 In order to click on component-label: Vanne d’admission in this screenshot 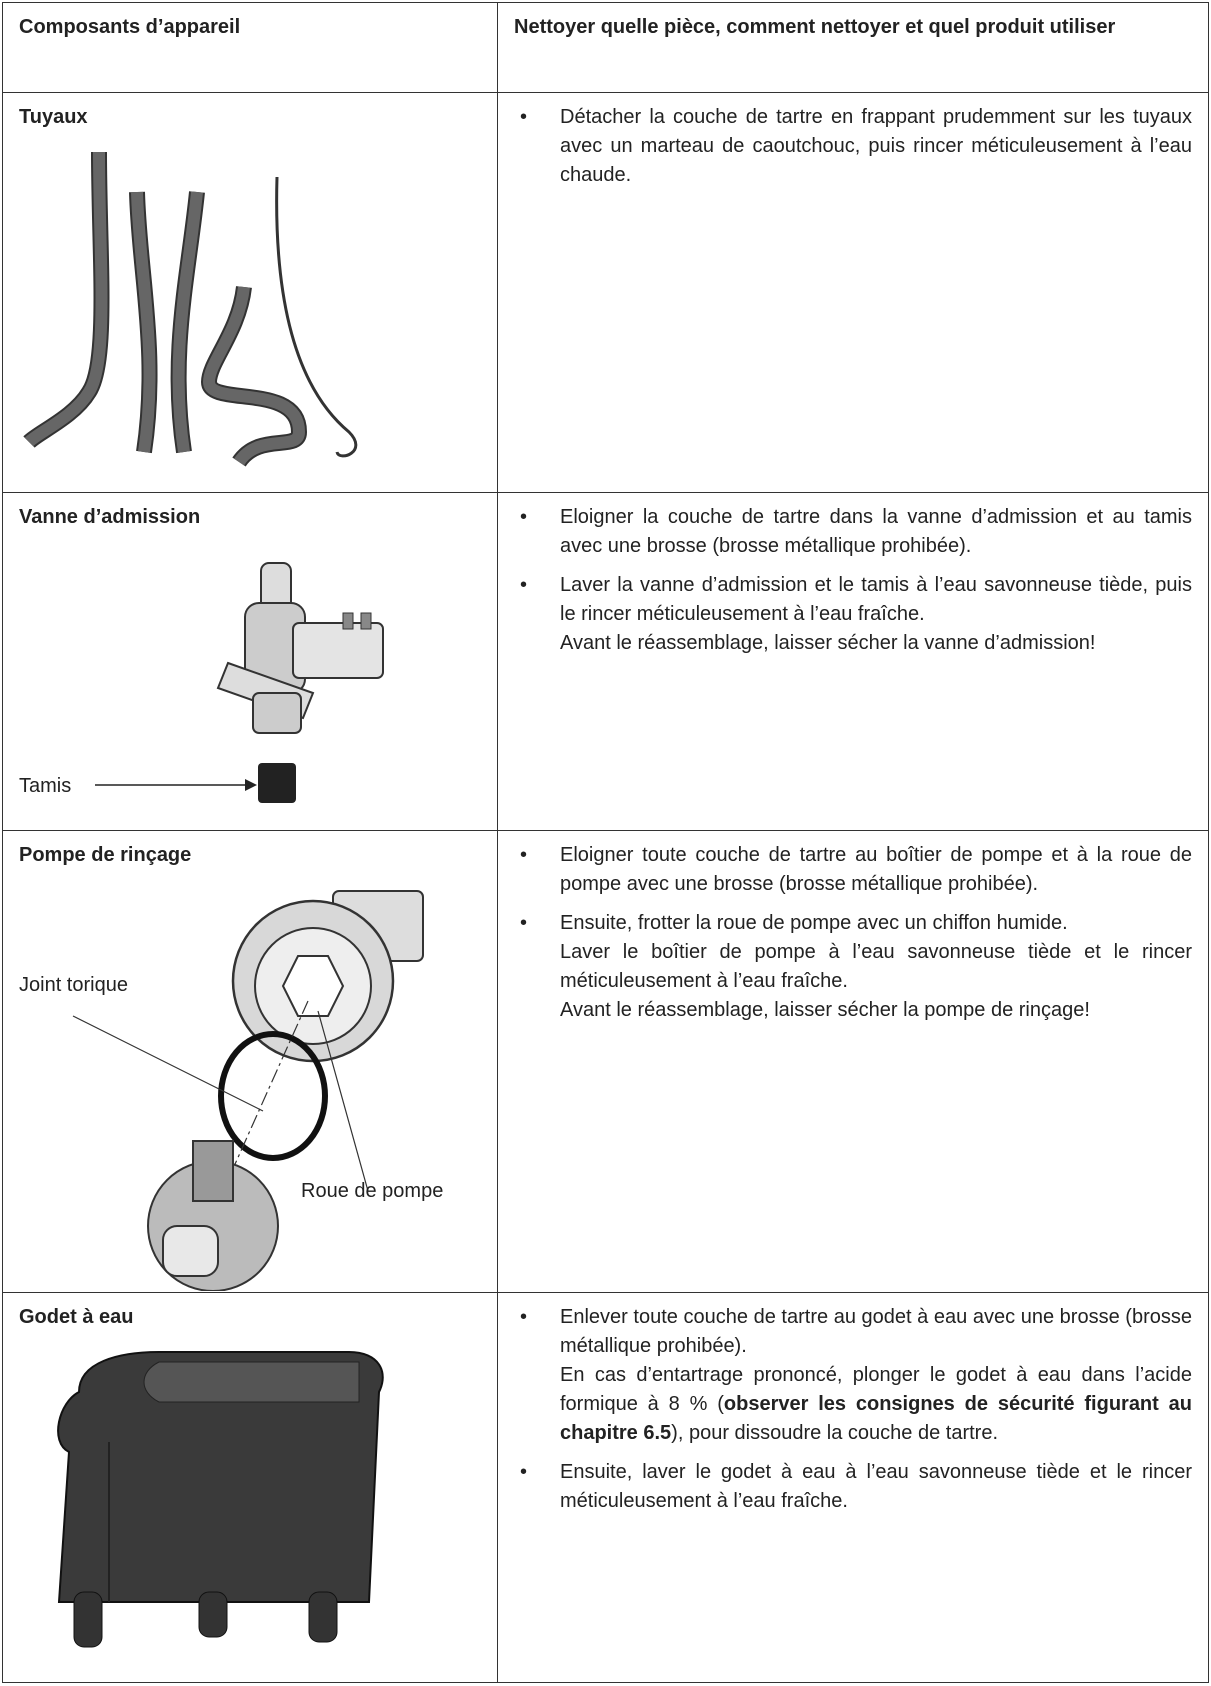, I will do `click(110, 517)`.